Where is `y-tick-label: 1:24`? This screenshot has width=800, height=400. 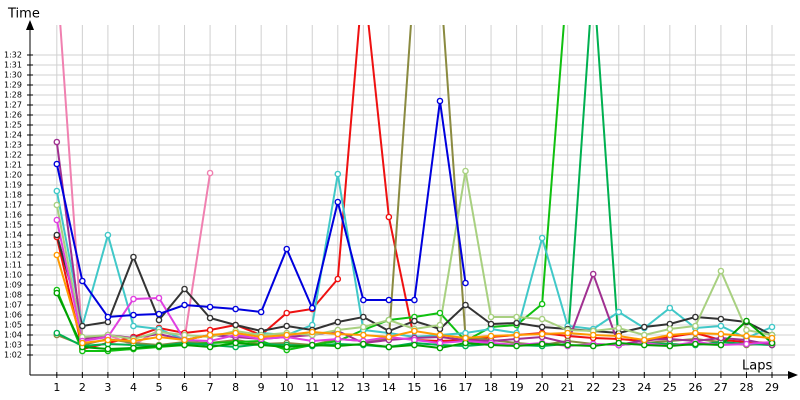 y-tick-label: 1:24 is located at coordinates (13, 135).